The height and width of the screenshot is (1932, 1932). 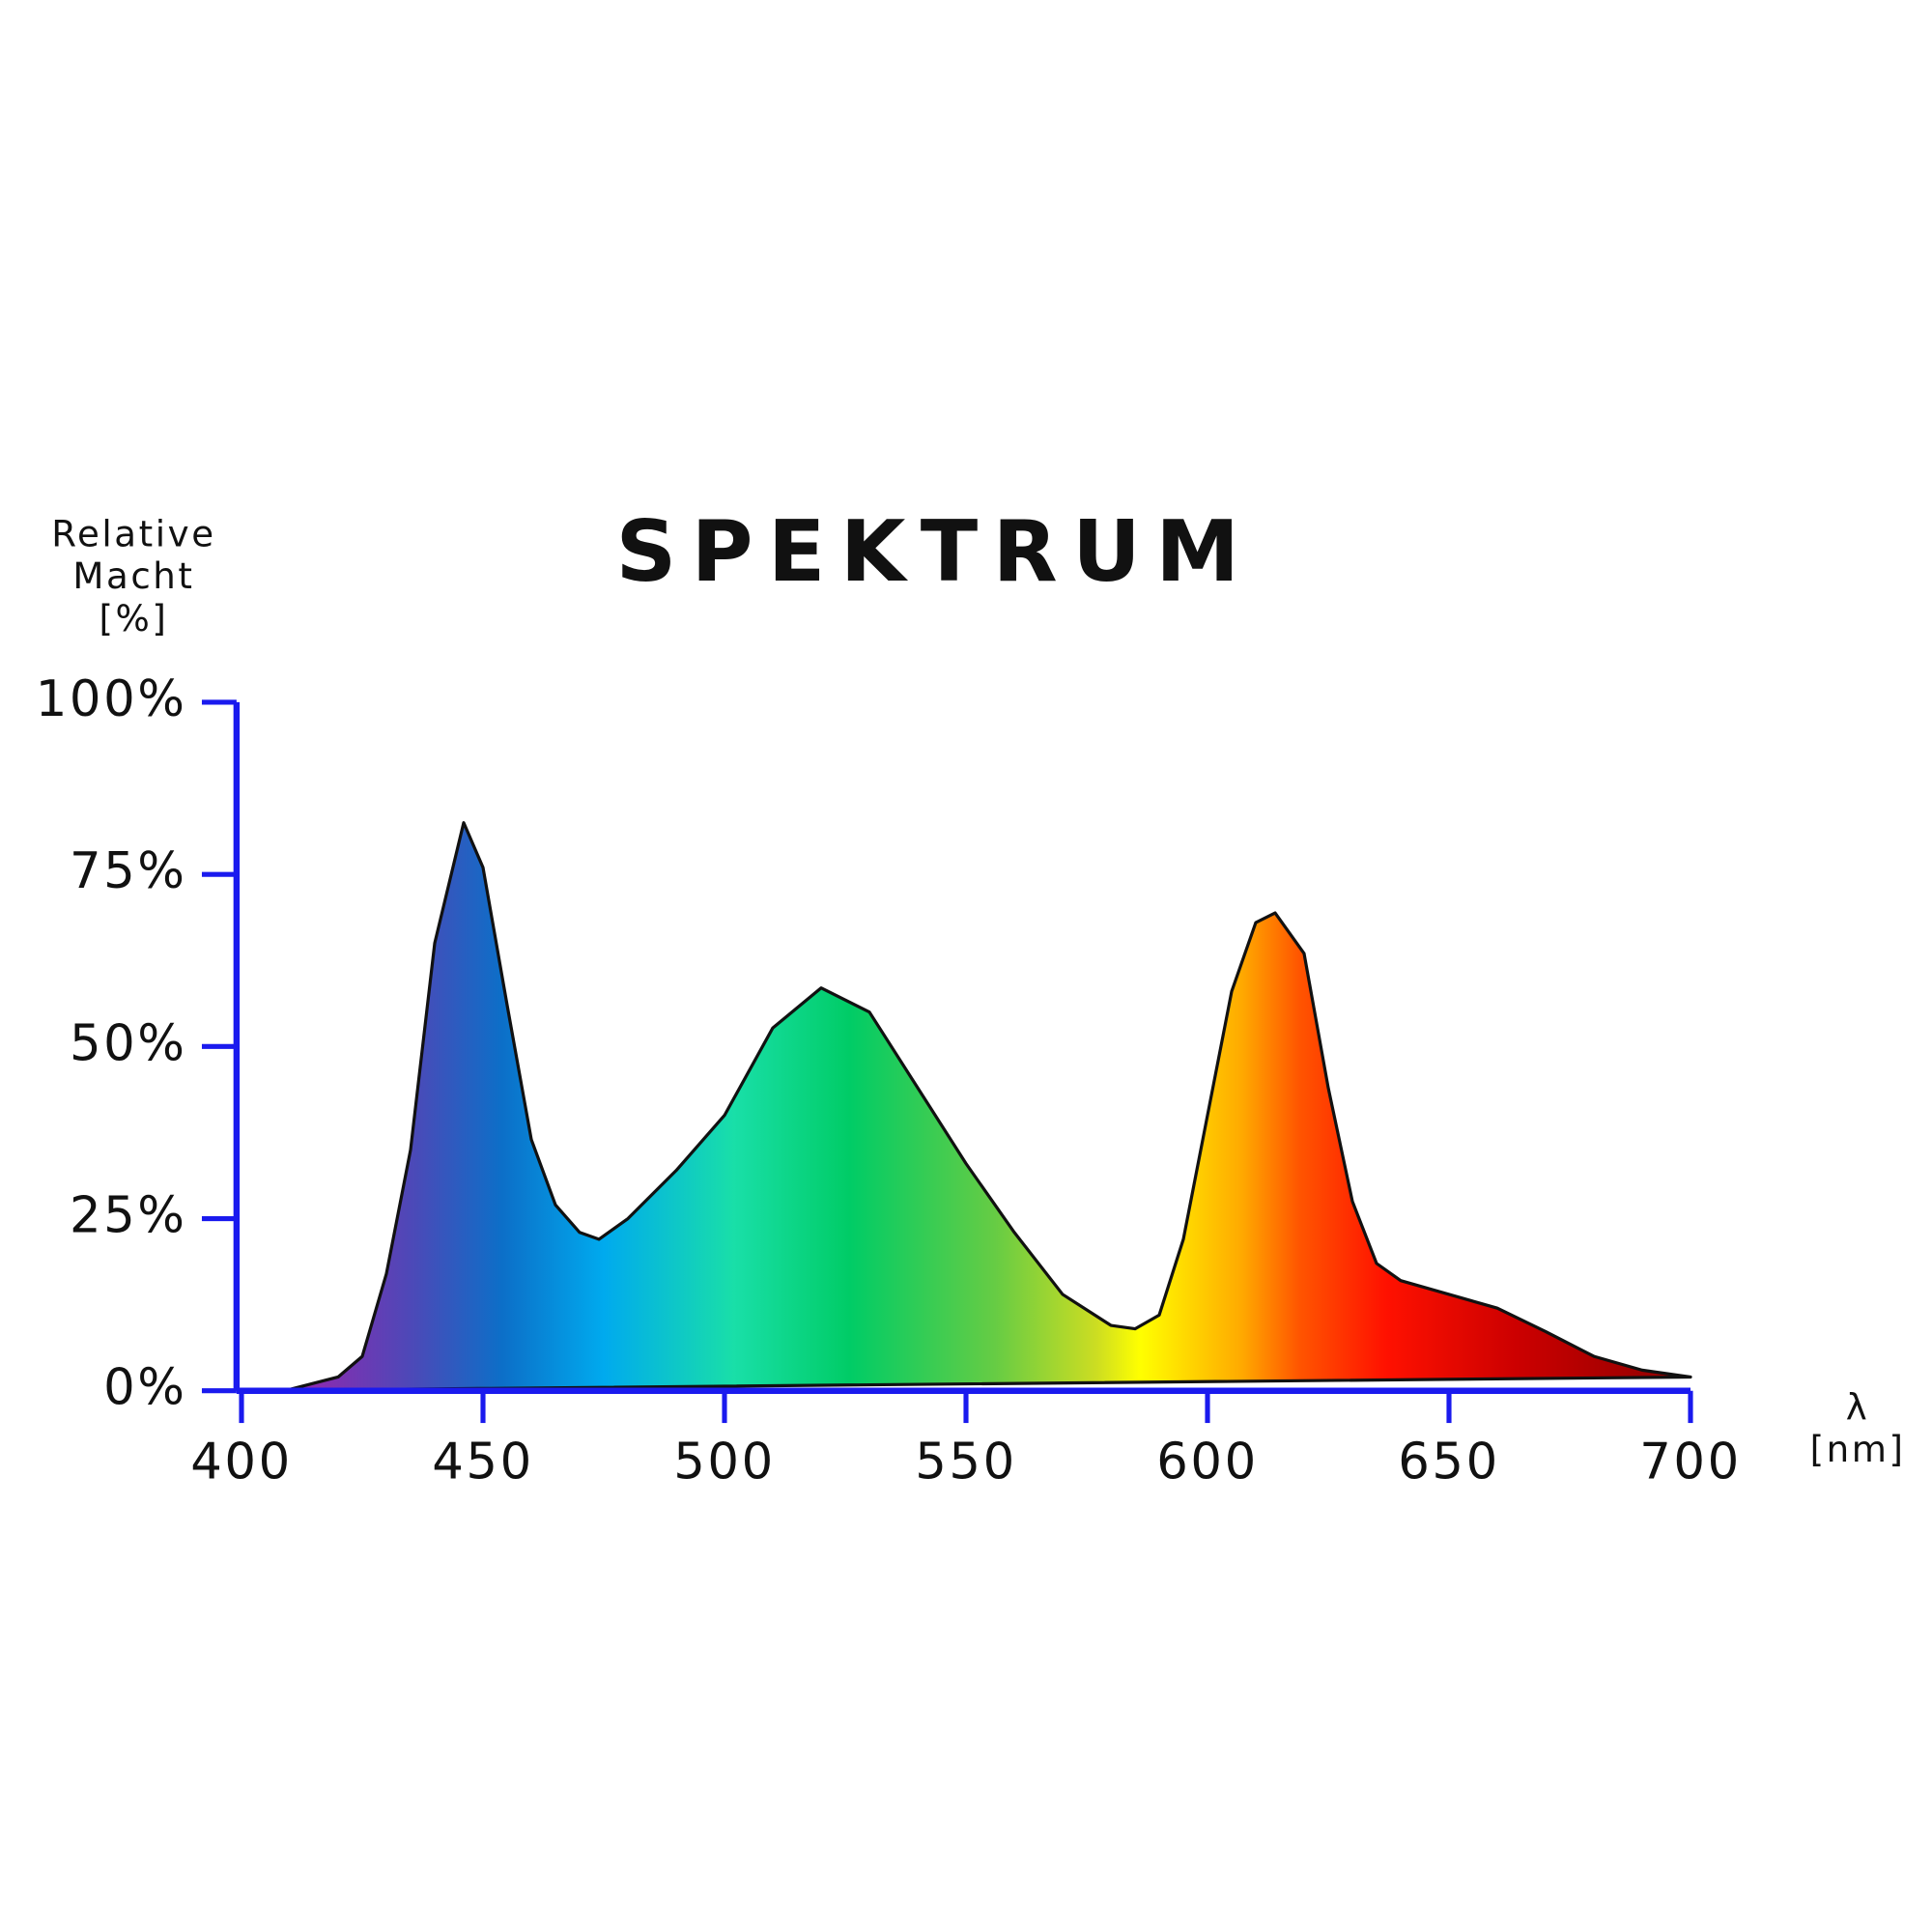 I want to click on y-axis-label: Relative, so click(x=133, y=534).